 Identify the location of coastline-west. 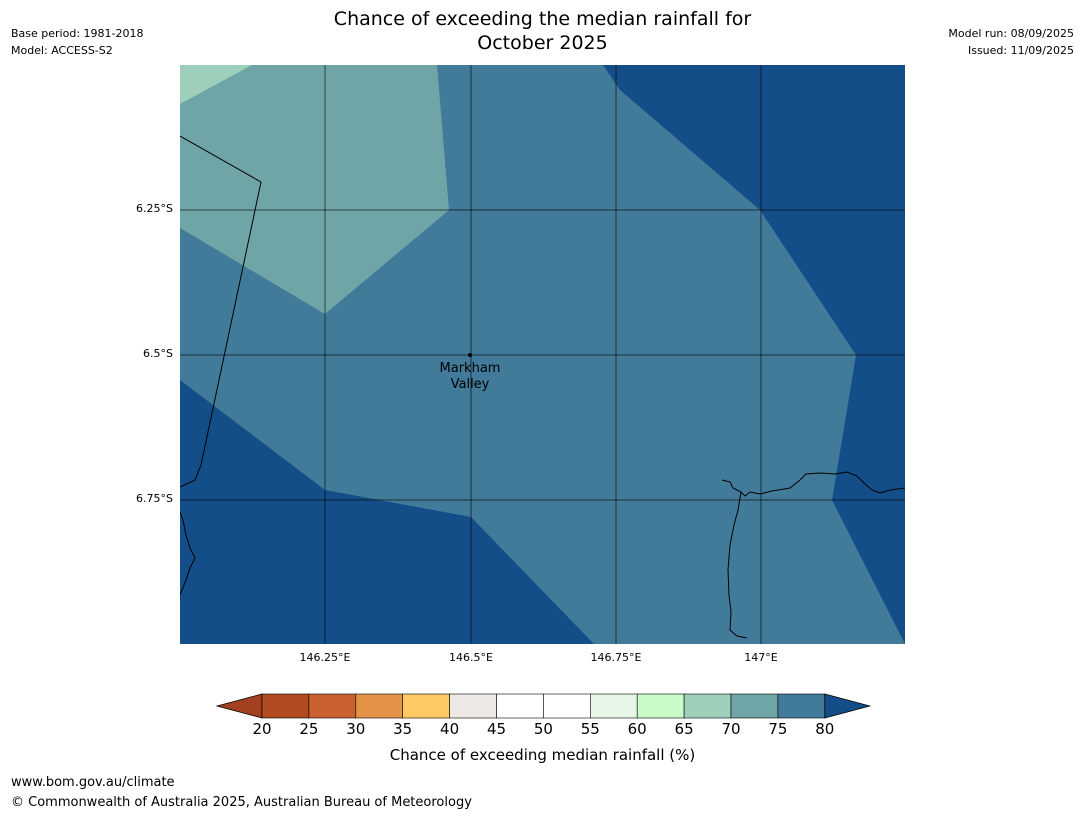
(188, 553).